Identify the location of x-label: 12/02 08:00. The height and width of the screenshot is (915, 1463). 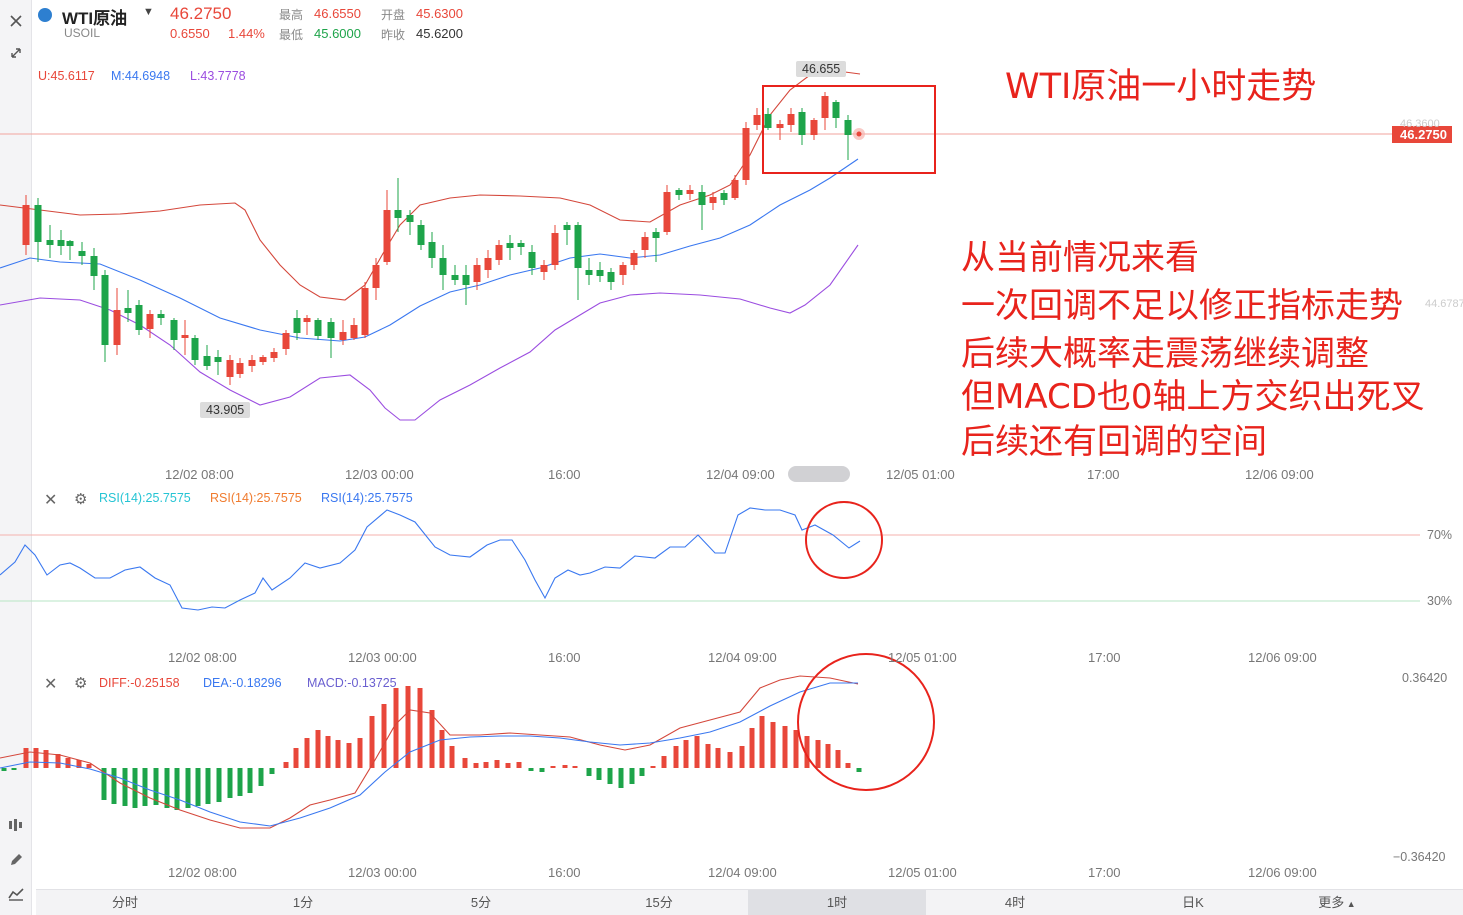
(199, 474).